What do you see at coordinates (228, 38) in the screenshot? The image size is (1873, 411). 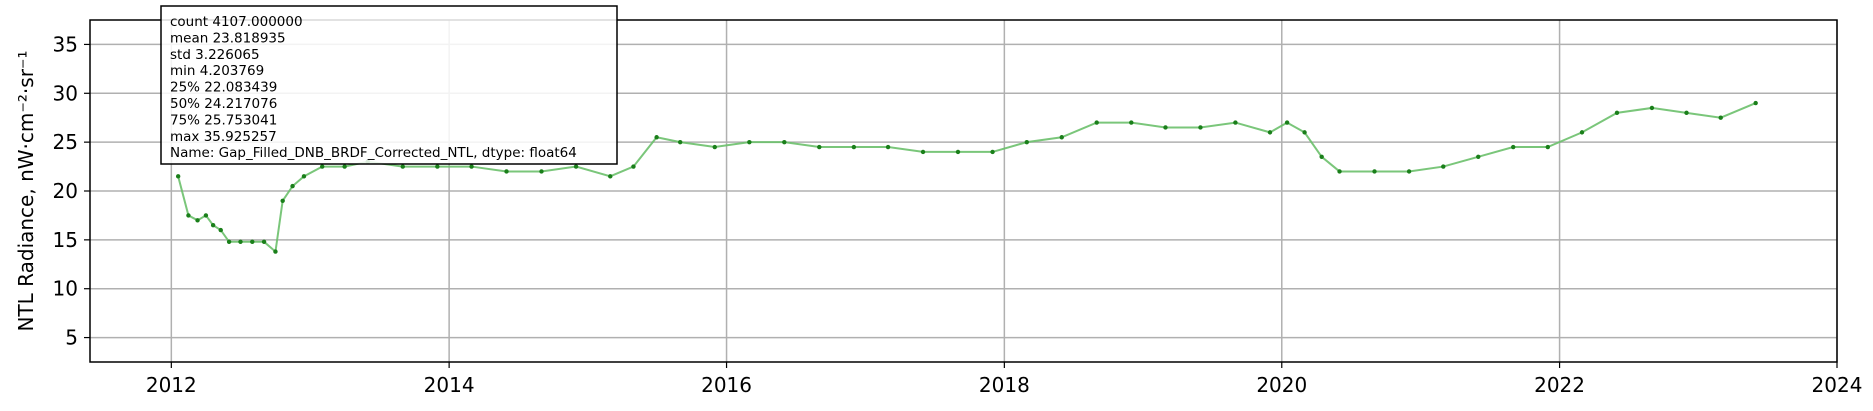 I see `stats-line: mean 23.818935` at bounding box center [228, 38].